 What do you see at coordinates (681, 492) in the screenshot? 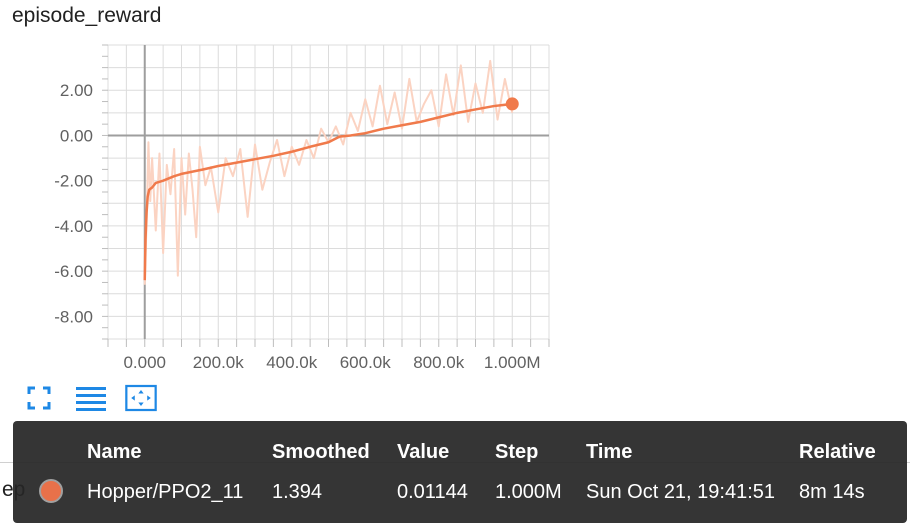
I see `tooltip-time-value: Sun Oct 21, 19:41:51` at bounding box center [681, 492].